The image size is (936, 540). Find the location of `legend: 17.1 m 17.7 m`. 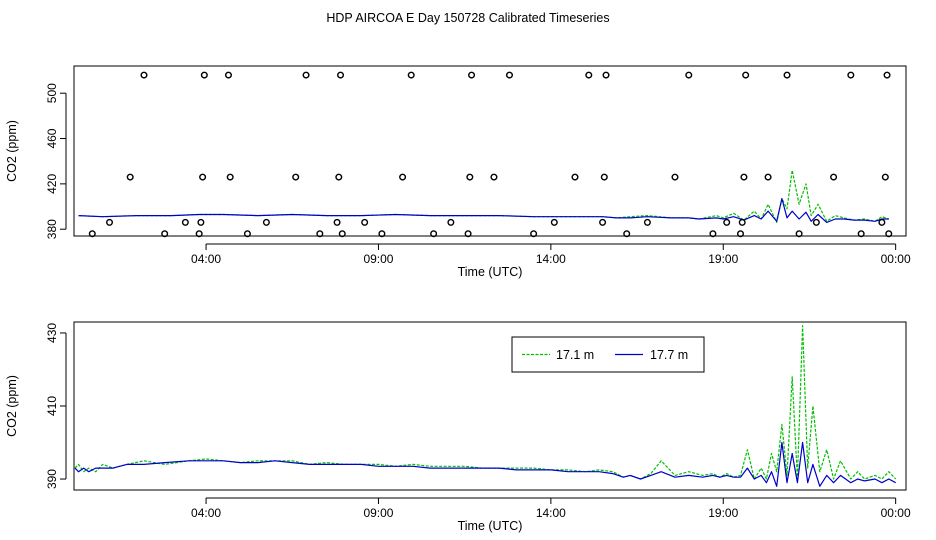

legend: 17.1 m 17.7 m is located at coordinates (608, 354).